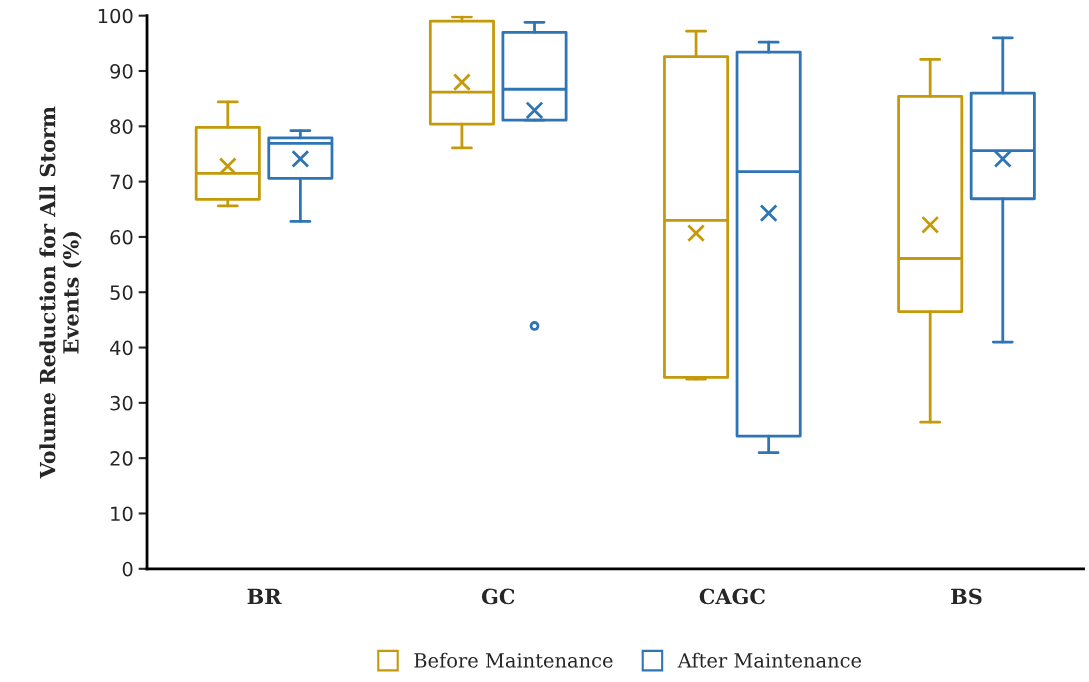 The width and height of the screenshot is (1089, 682). I want to click on y-tick-label: 20, so click(121, 458).